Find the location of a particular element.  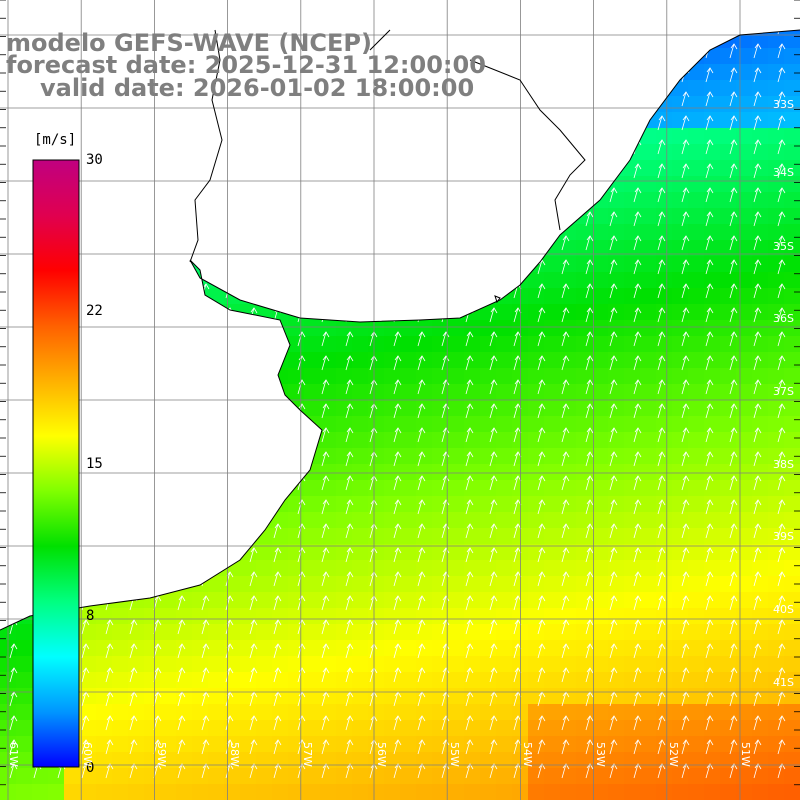

colorbar is located at coordinates (56, 463).